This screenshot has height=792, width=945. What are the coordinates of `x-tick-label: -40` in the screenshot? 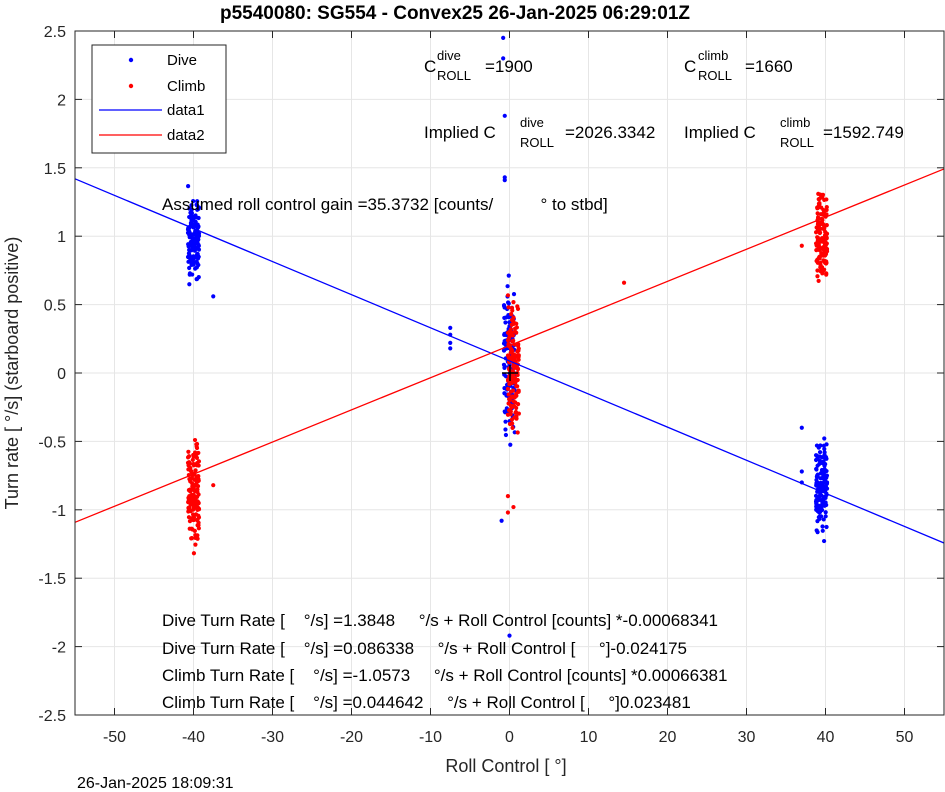 It's located at (193, 737).